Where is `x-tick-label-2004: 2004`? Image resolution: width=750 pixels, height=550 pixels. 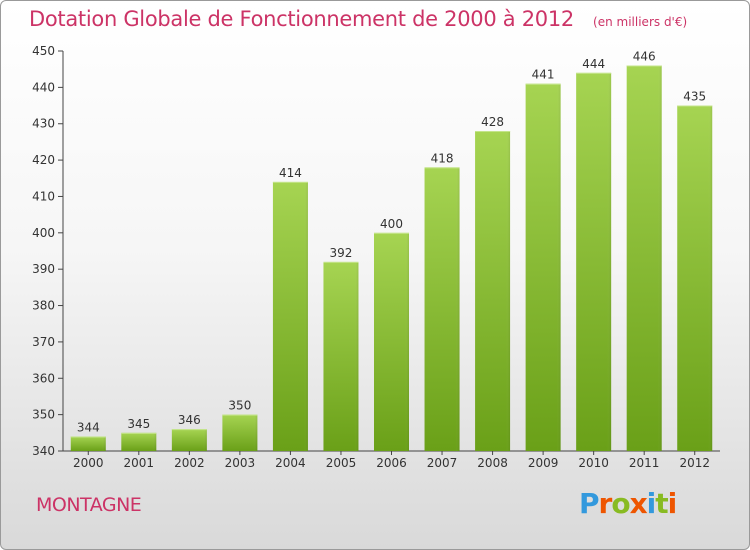 x-tick-label-2004: 2004 is located at coordinates (290, 463).